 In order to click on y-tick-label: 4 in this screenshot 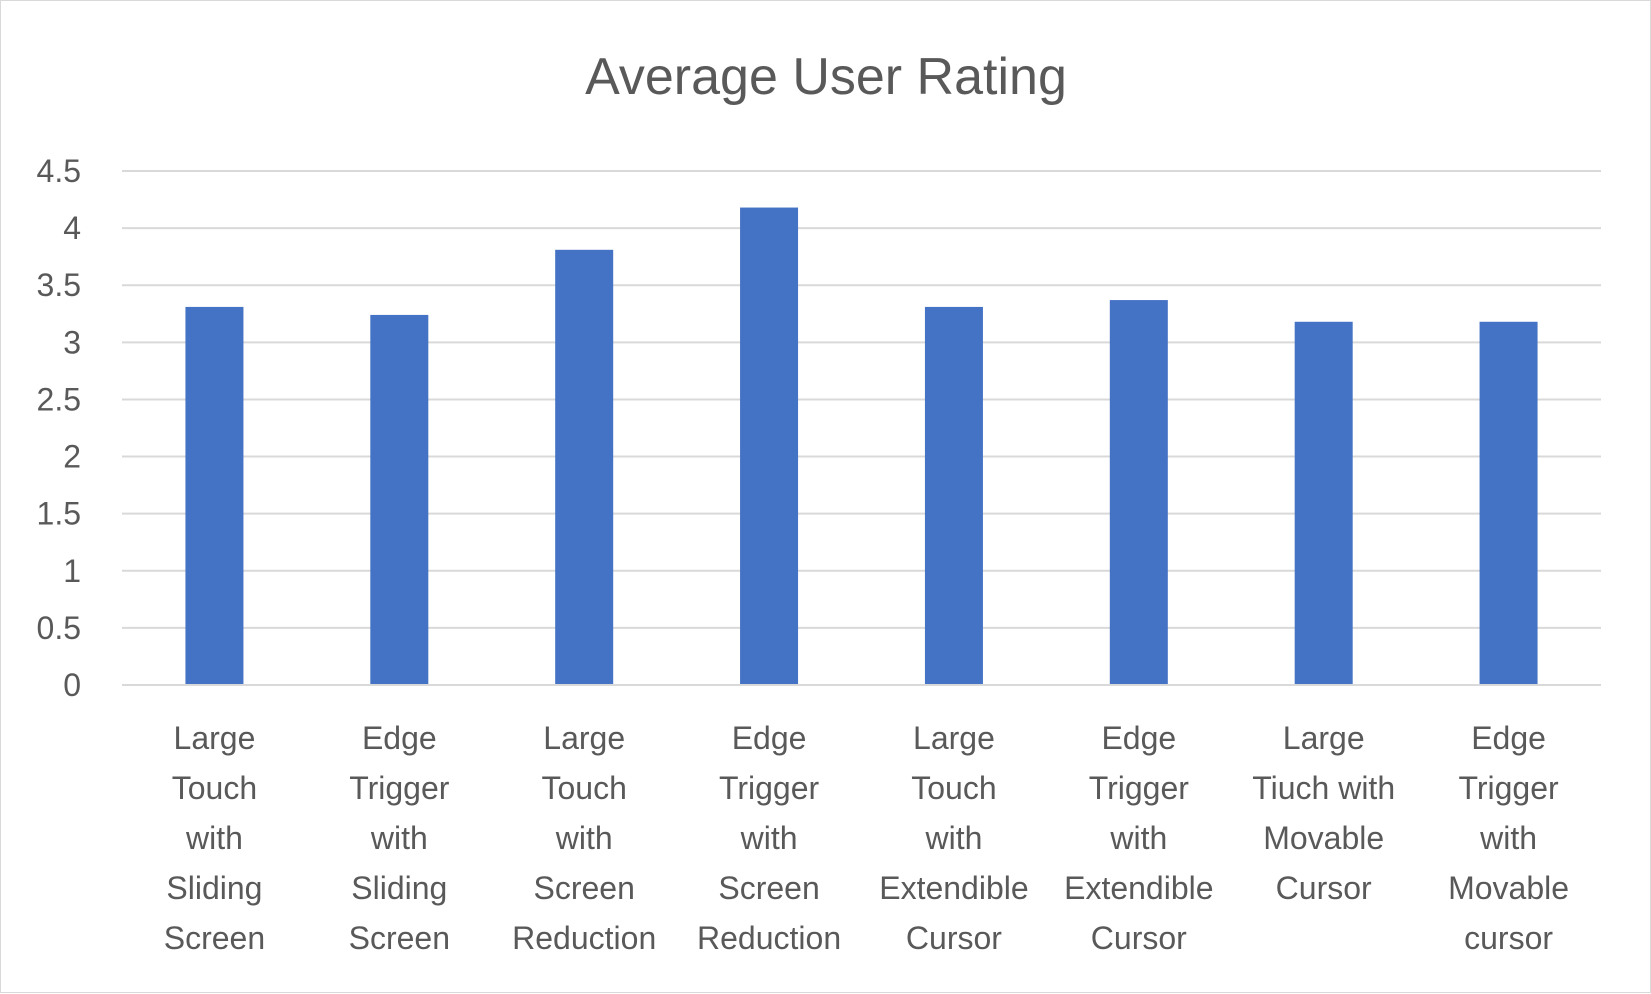, I will do `click(72, 228)`.